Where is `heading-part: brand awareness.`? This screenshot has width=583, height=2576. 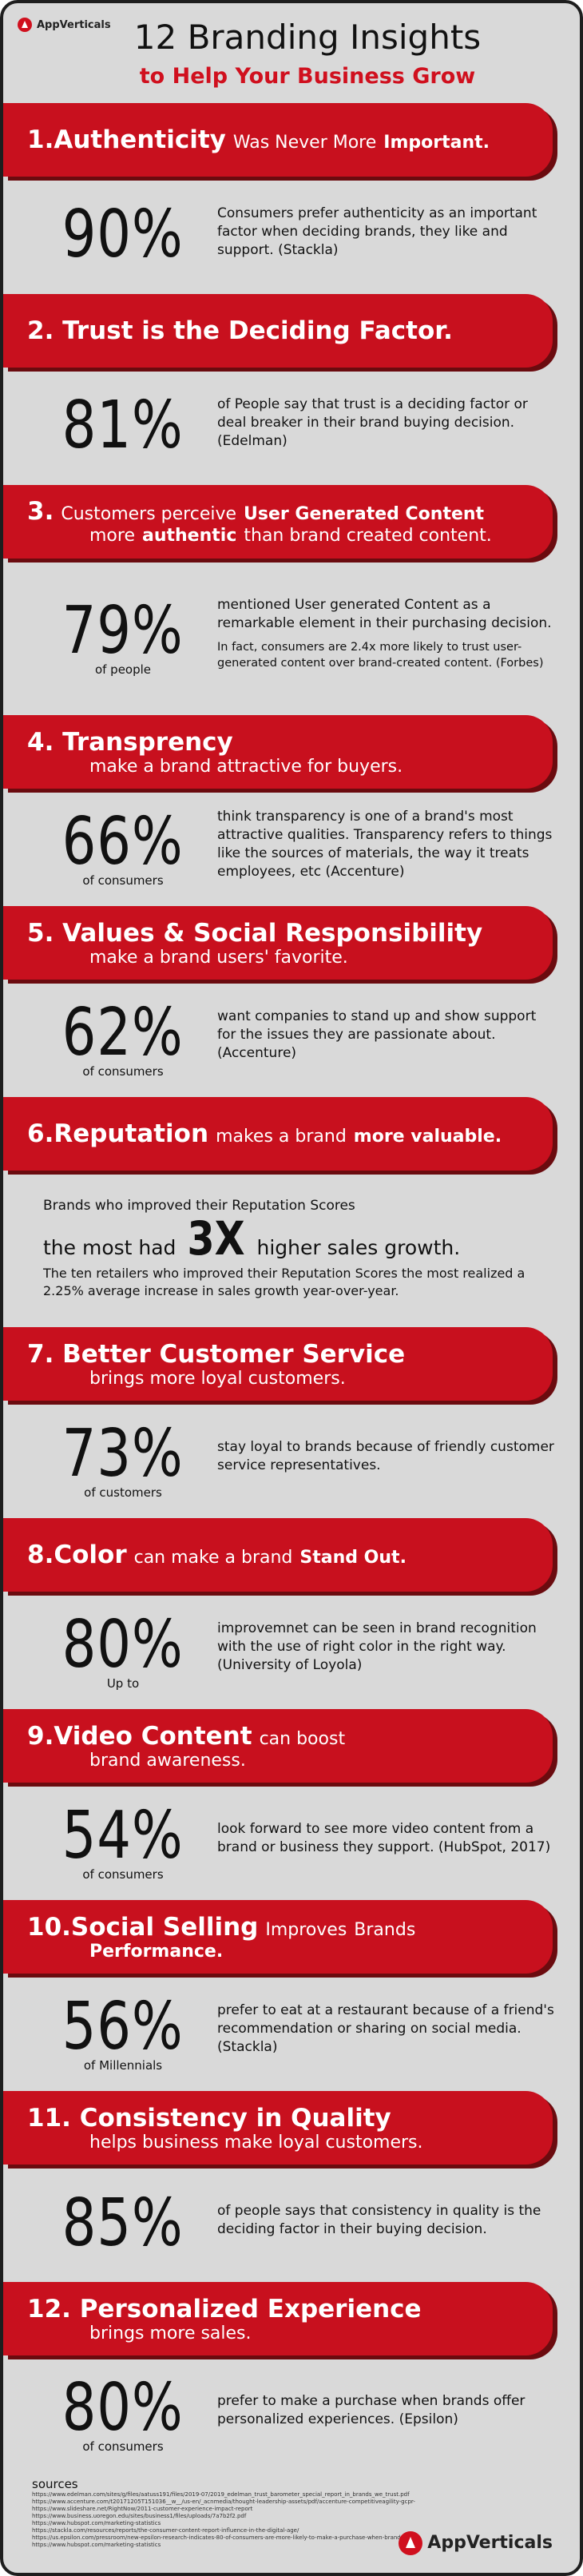
heading-part: brand awareness. is located at coordinates (168, 1760).